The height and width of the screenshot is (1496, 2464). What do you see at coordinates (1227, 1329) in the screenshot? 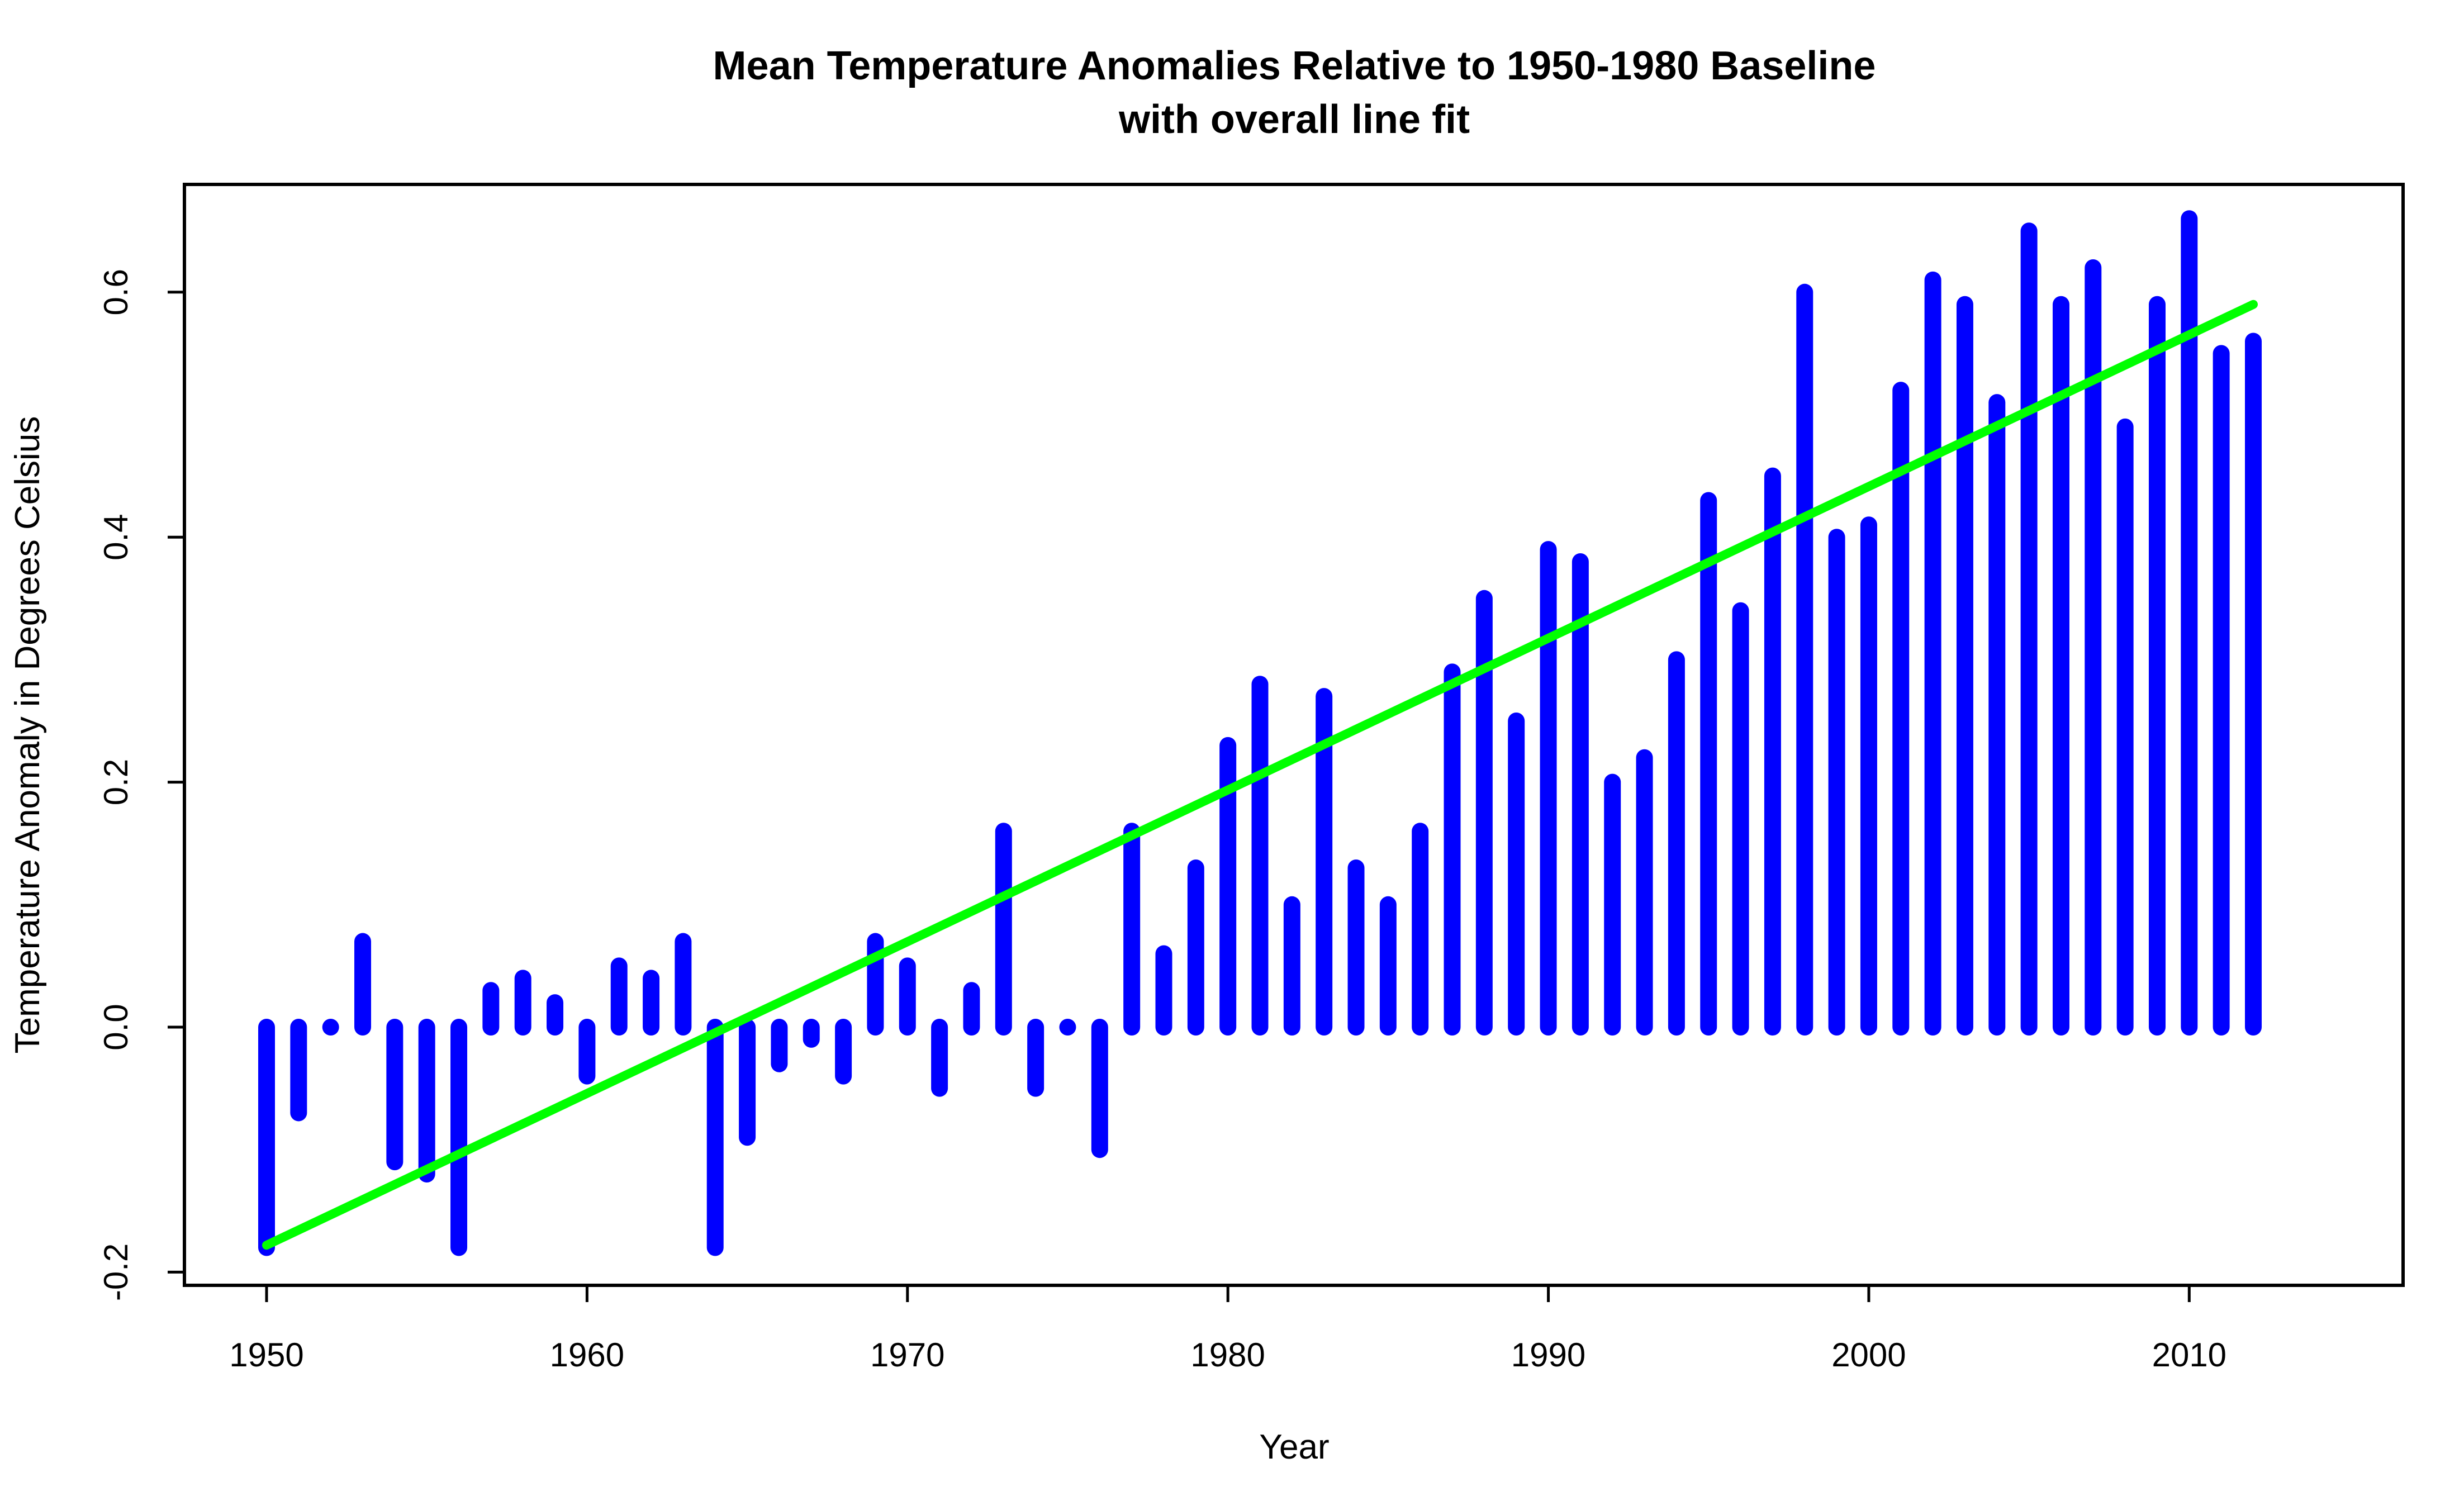
I see `x-axis: 1950 1960 1970 1980 1990 2000 2010` at bounding box center [1227, 1329].